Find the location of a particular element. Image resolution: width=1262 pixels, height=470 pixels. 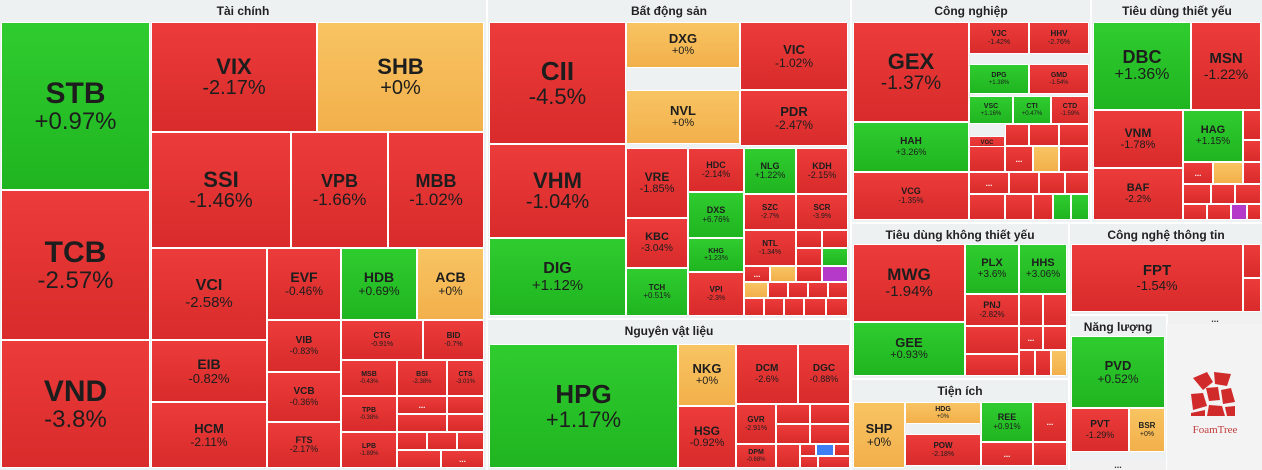

sector-group-nang-luong: Năng lượng PVD +0.52% PVT -1.29% BSR +0% is located at coordinates (1118, 393).